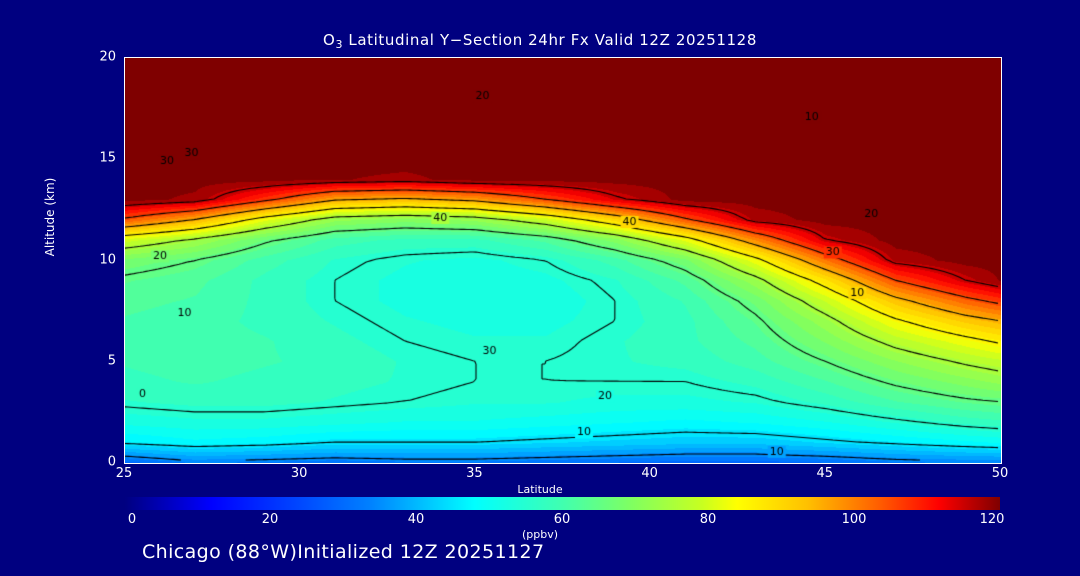 Image resolution: width=1080 pixels, height=576 pixels. Describe the element at coordinates (1000, 473) in the screenshot. I see `x-tick-label: 50` at that location.